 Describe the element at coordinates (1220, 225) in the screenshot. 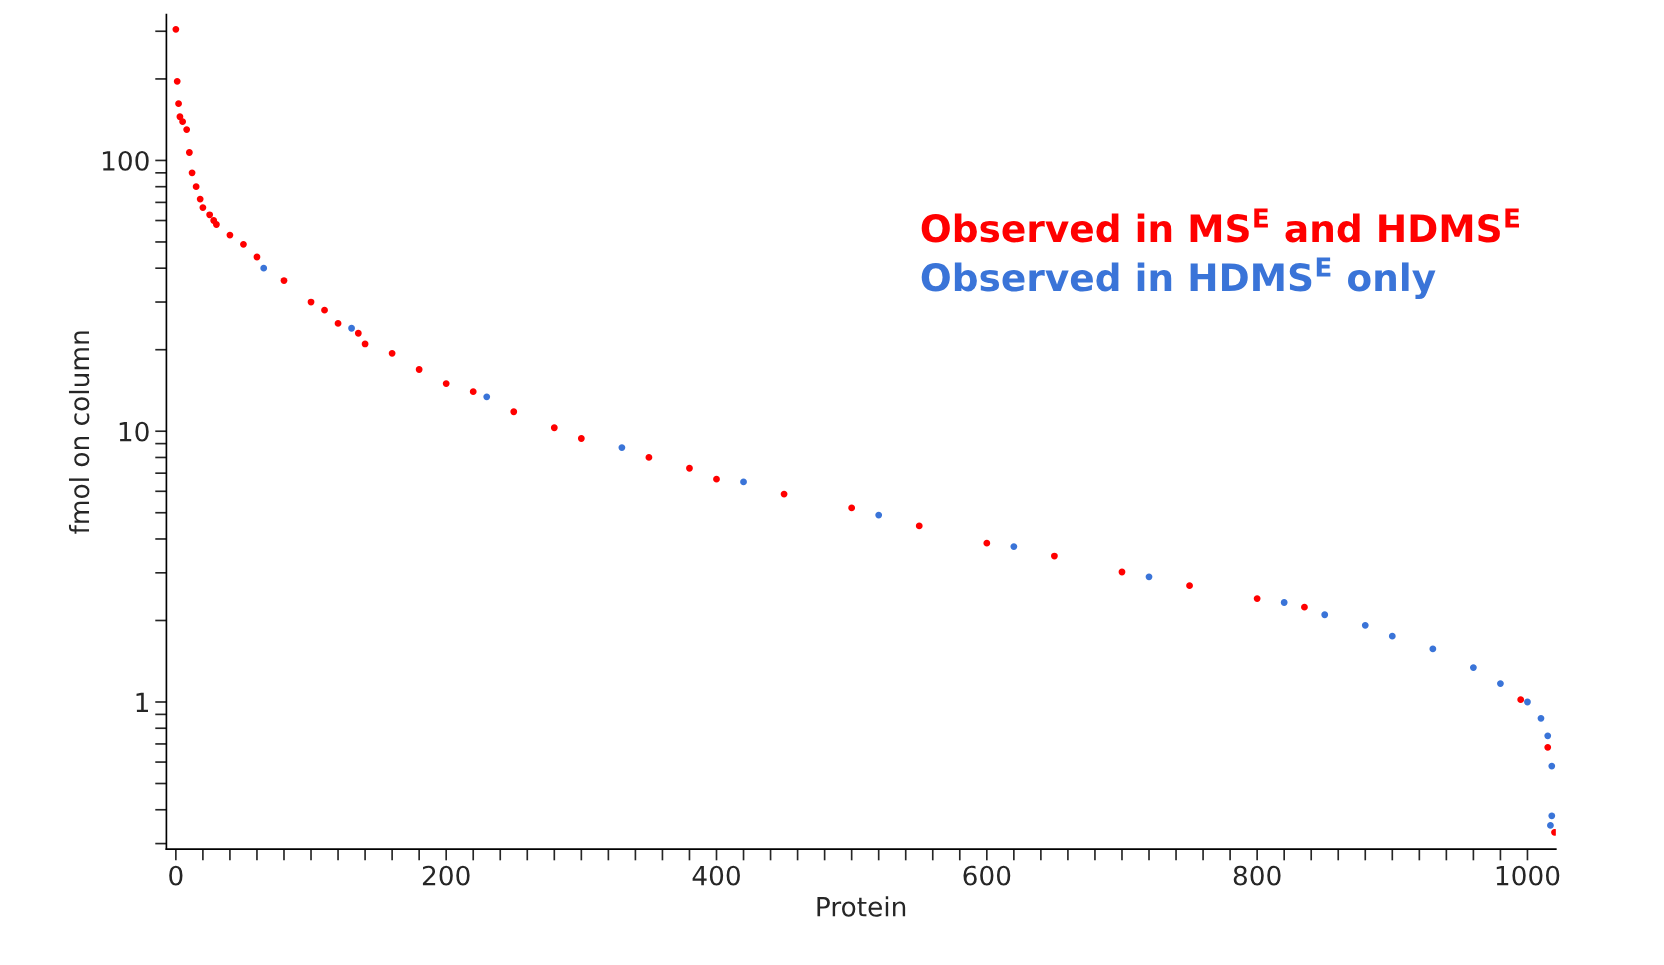

I see `text: Observed in MS$^{E}$ and HDMS$^{E}$` at that location.